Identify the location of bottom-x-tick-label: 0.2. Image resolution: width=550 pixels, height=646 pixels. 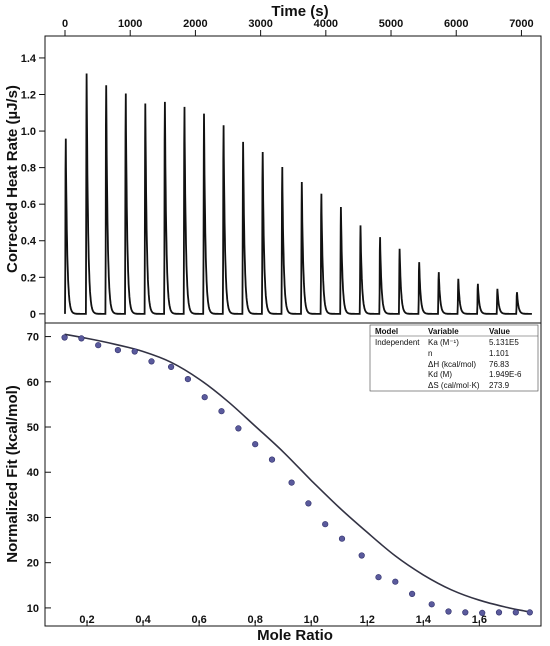
(86, 620).